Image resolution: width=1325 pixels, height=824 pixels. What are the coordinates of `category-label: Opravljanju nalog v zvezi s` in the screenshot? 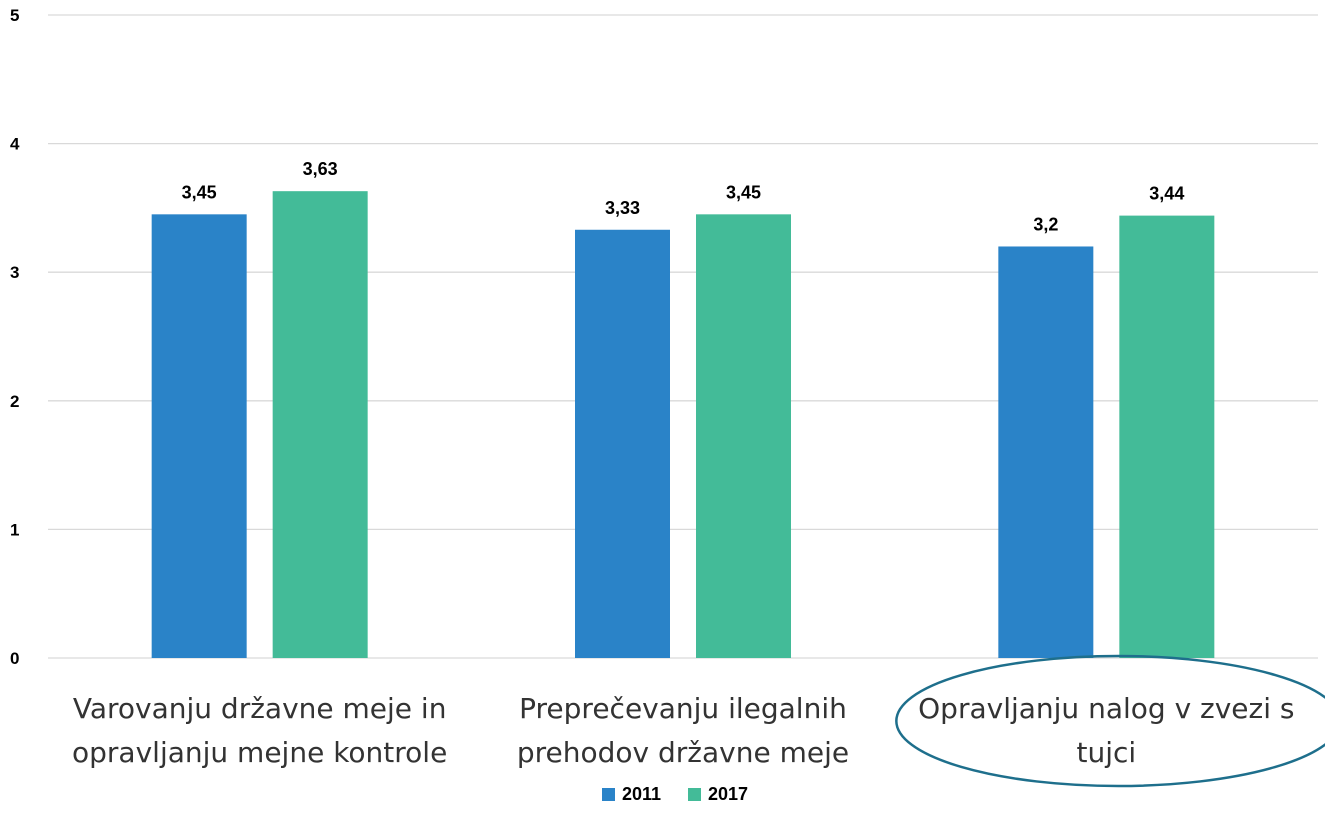 It's located at (1106, 708).